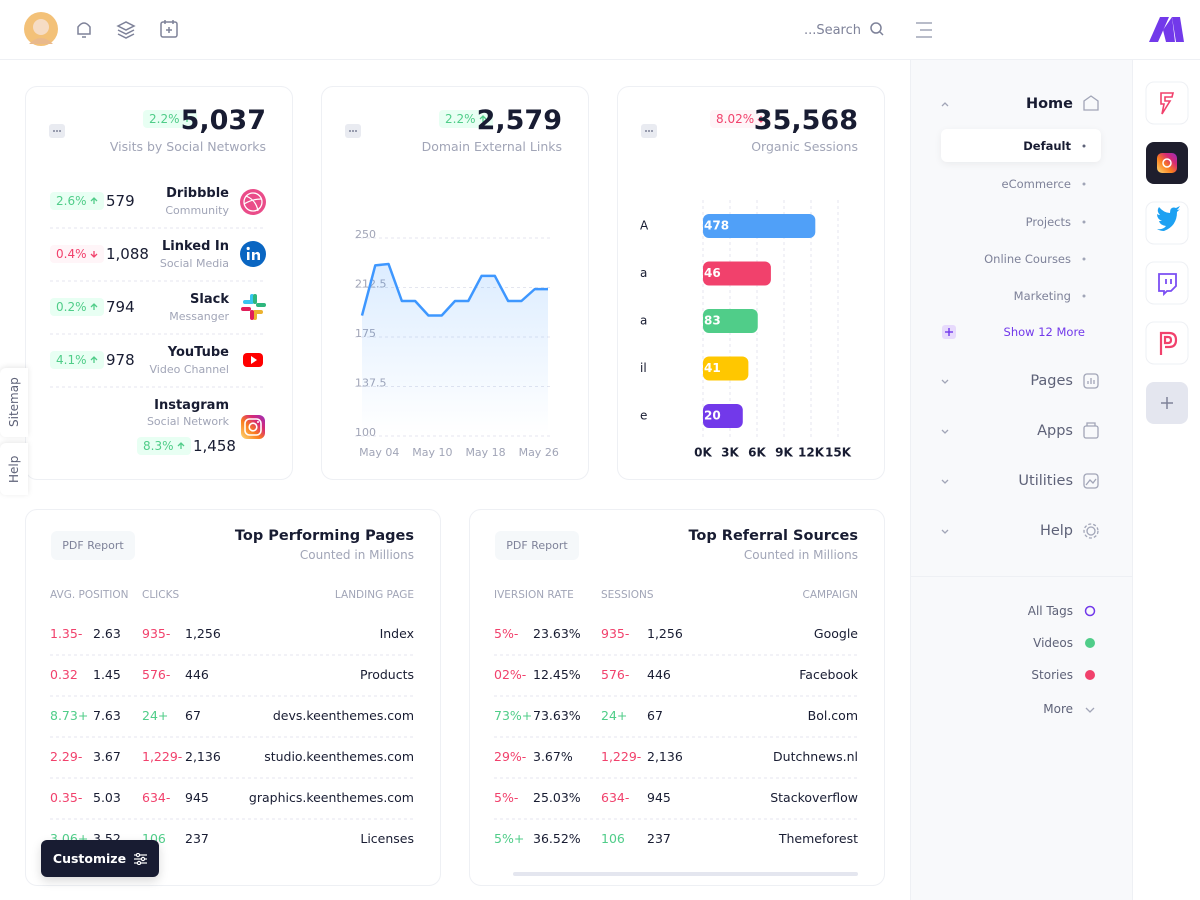 This screenshot has width=1200, height=900. Describe the element at coordinates (107, 633) in the screenshot. I see `cell-value: 2.63` at that location.